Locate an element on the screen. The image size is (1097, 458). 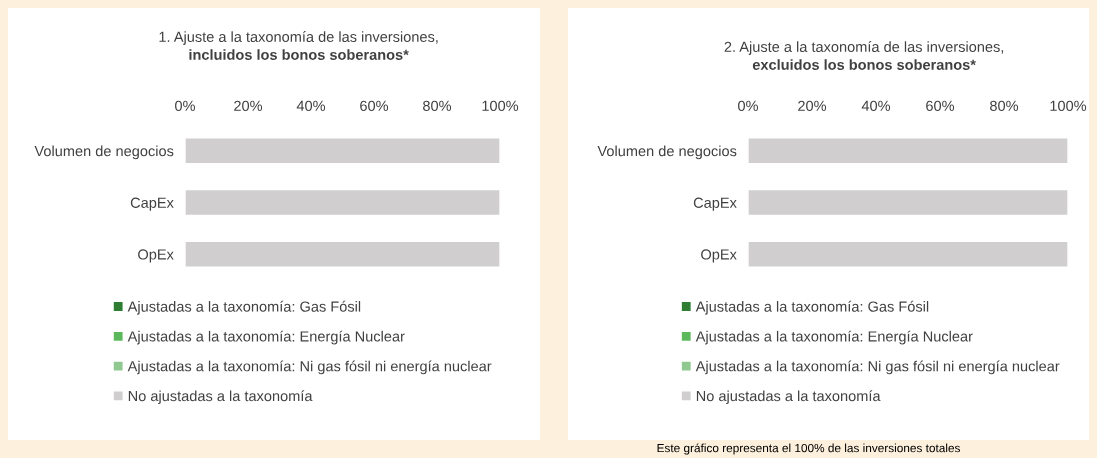
chart-subtitle: incluidos los bonos soberanos* is located at coordinates (299, 54).